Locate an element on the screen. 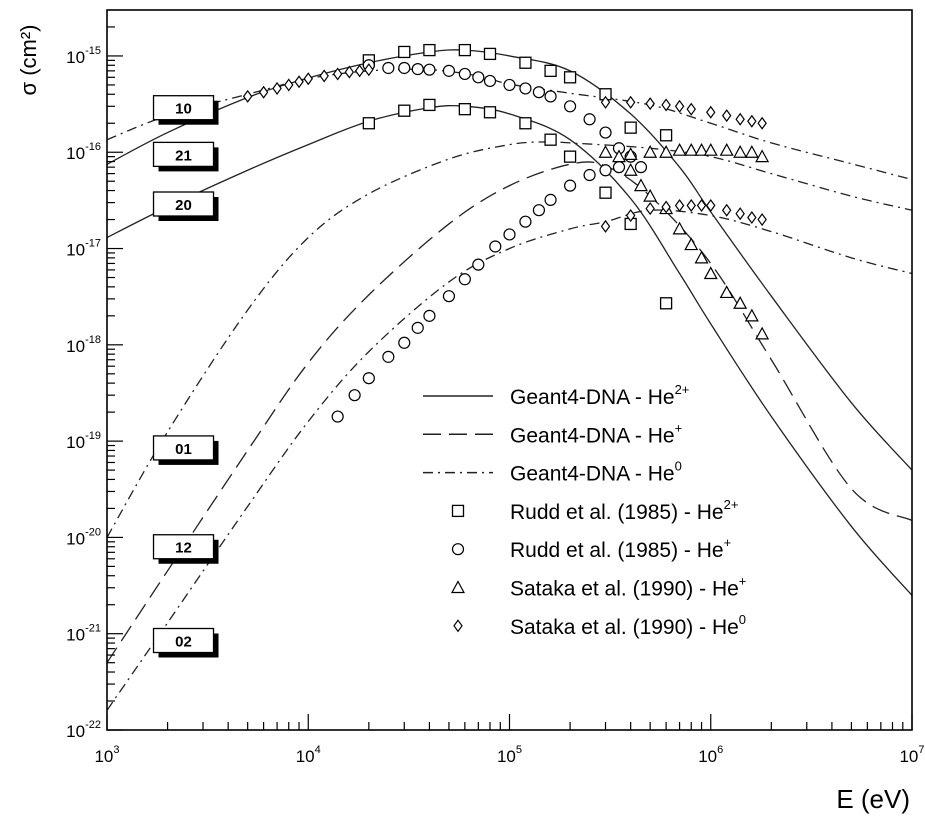 This screenshot has width=925, height=816. curve-label-01: 01 is located at coordinates (185, 450).